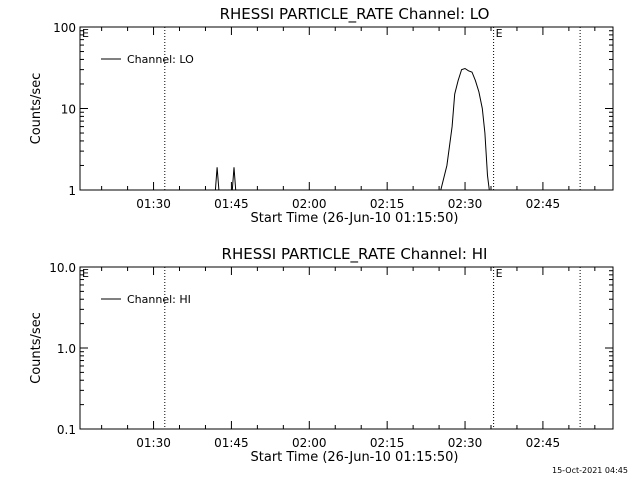 The image size is (640, 480). What do you see at coordinates (590, 470) in the screenshot?
I see `footer-timestamp: 15-Oct-2021 04:45` at bounding box center [590, 470].